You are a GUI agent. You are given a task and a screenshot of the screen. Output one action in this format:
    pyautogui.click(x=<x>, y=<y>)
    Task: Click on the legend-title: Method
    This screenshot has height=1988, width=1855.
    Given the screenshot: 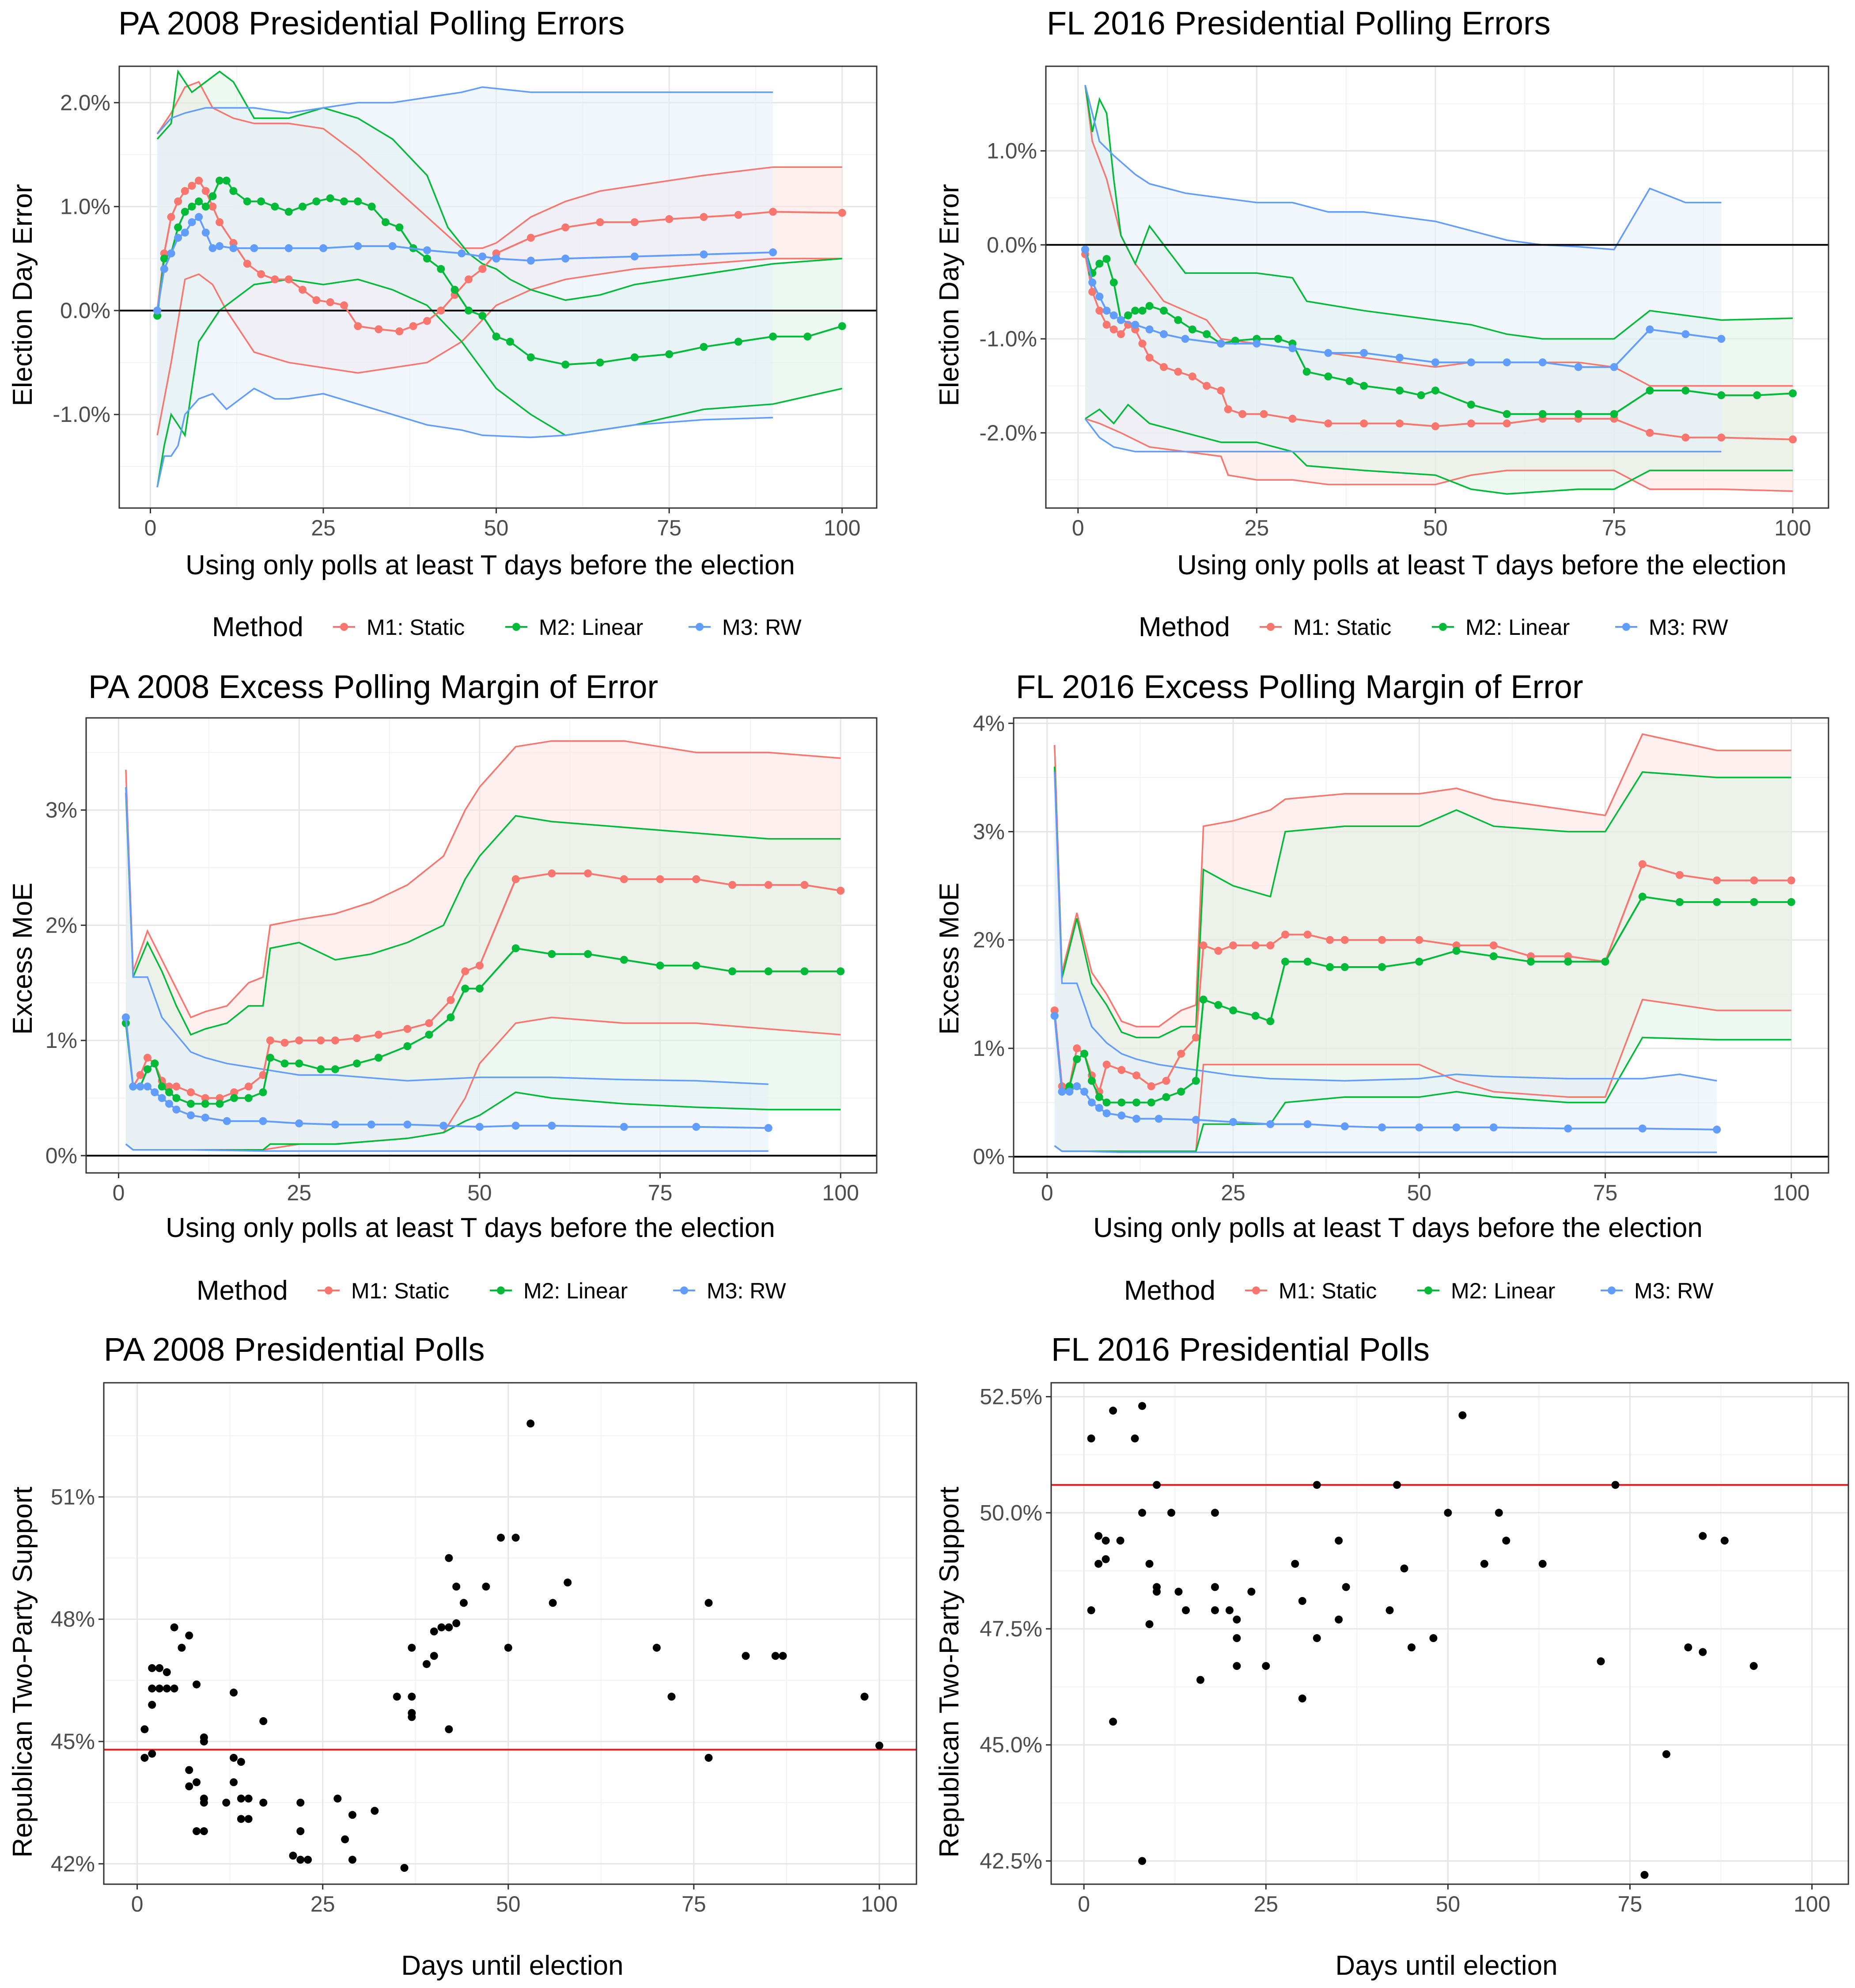 What is the action you would take?
    pyautogui.click(x=1169, y=1290)
    